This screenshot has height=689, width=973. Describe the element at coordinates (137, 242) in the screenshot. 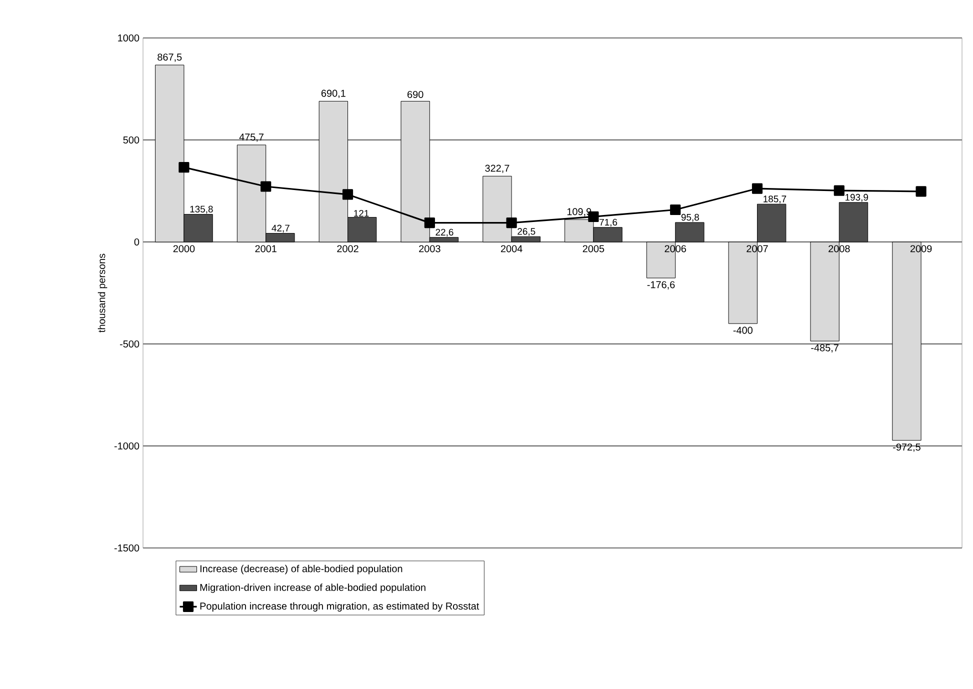

I see `y-tick-label: 0` at that location.